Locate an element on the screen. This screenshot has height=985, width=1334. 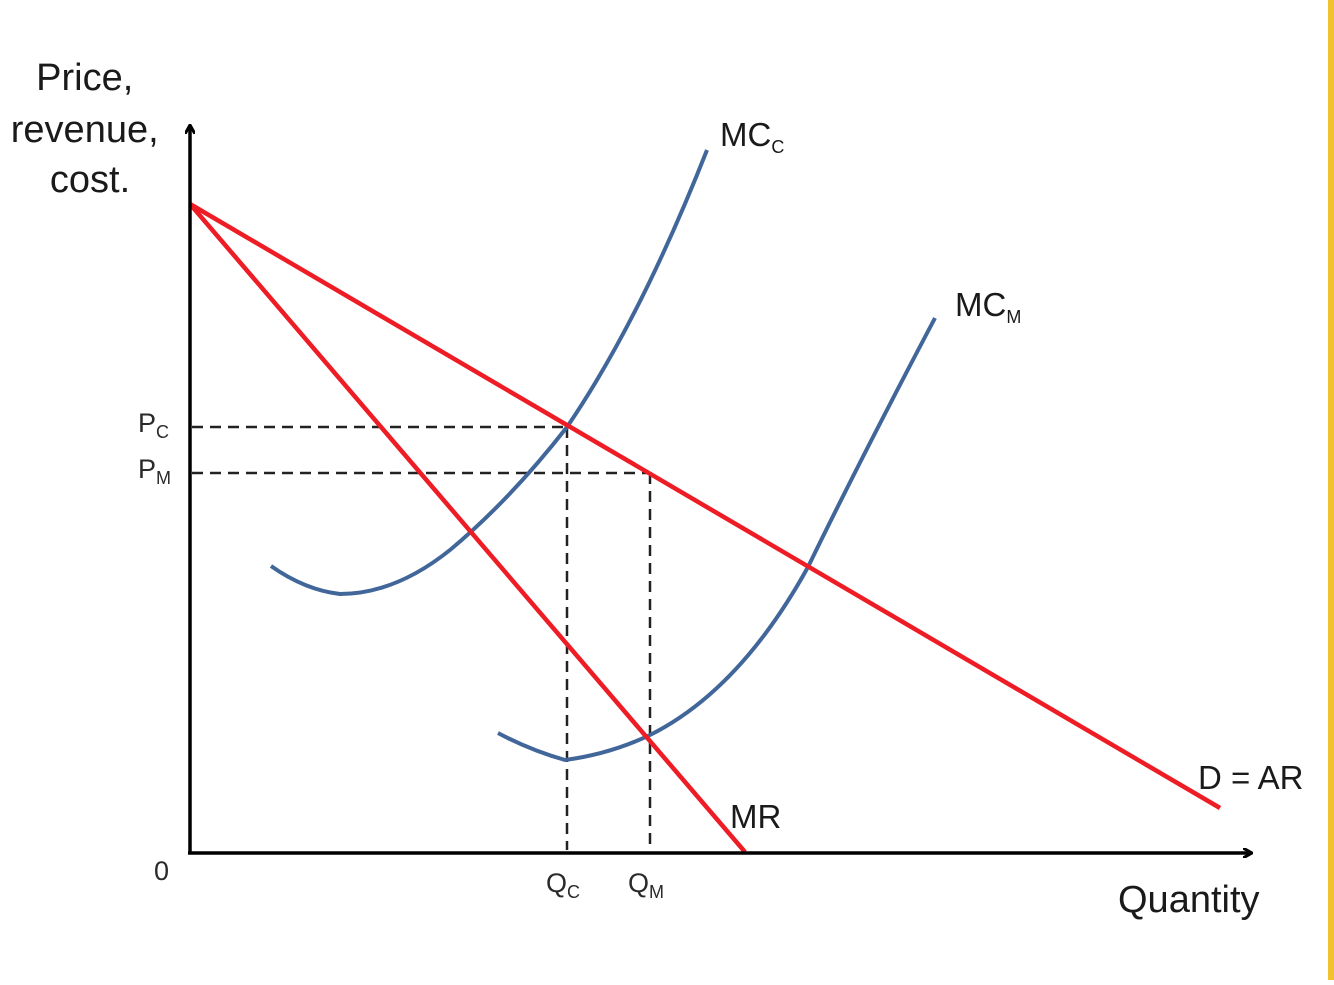
origin-label: 0 is located at coordinates (161, 871).